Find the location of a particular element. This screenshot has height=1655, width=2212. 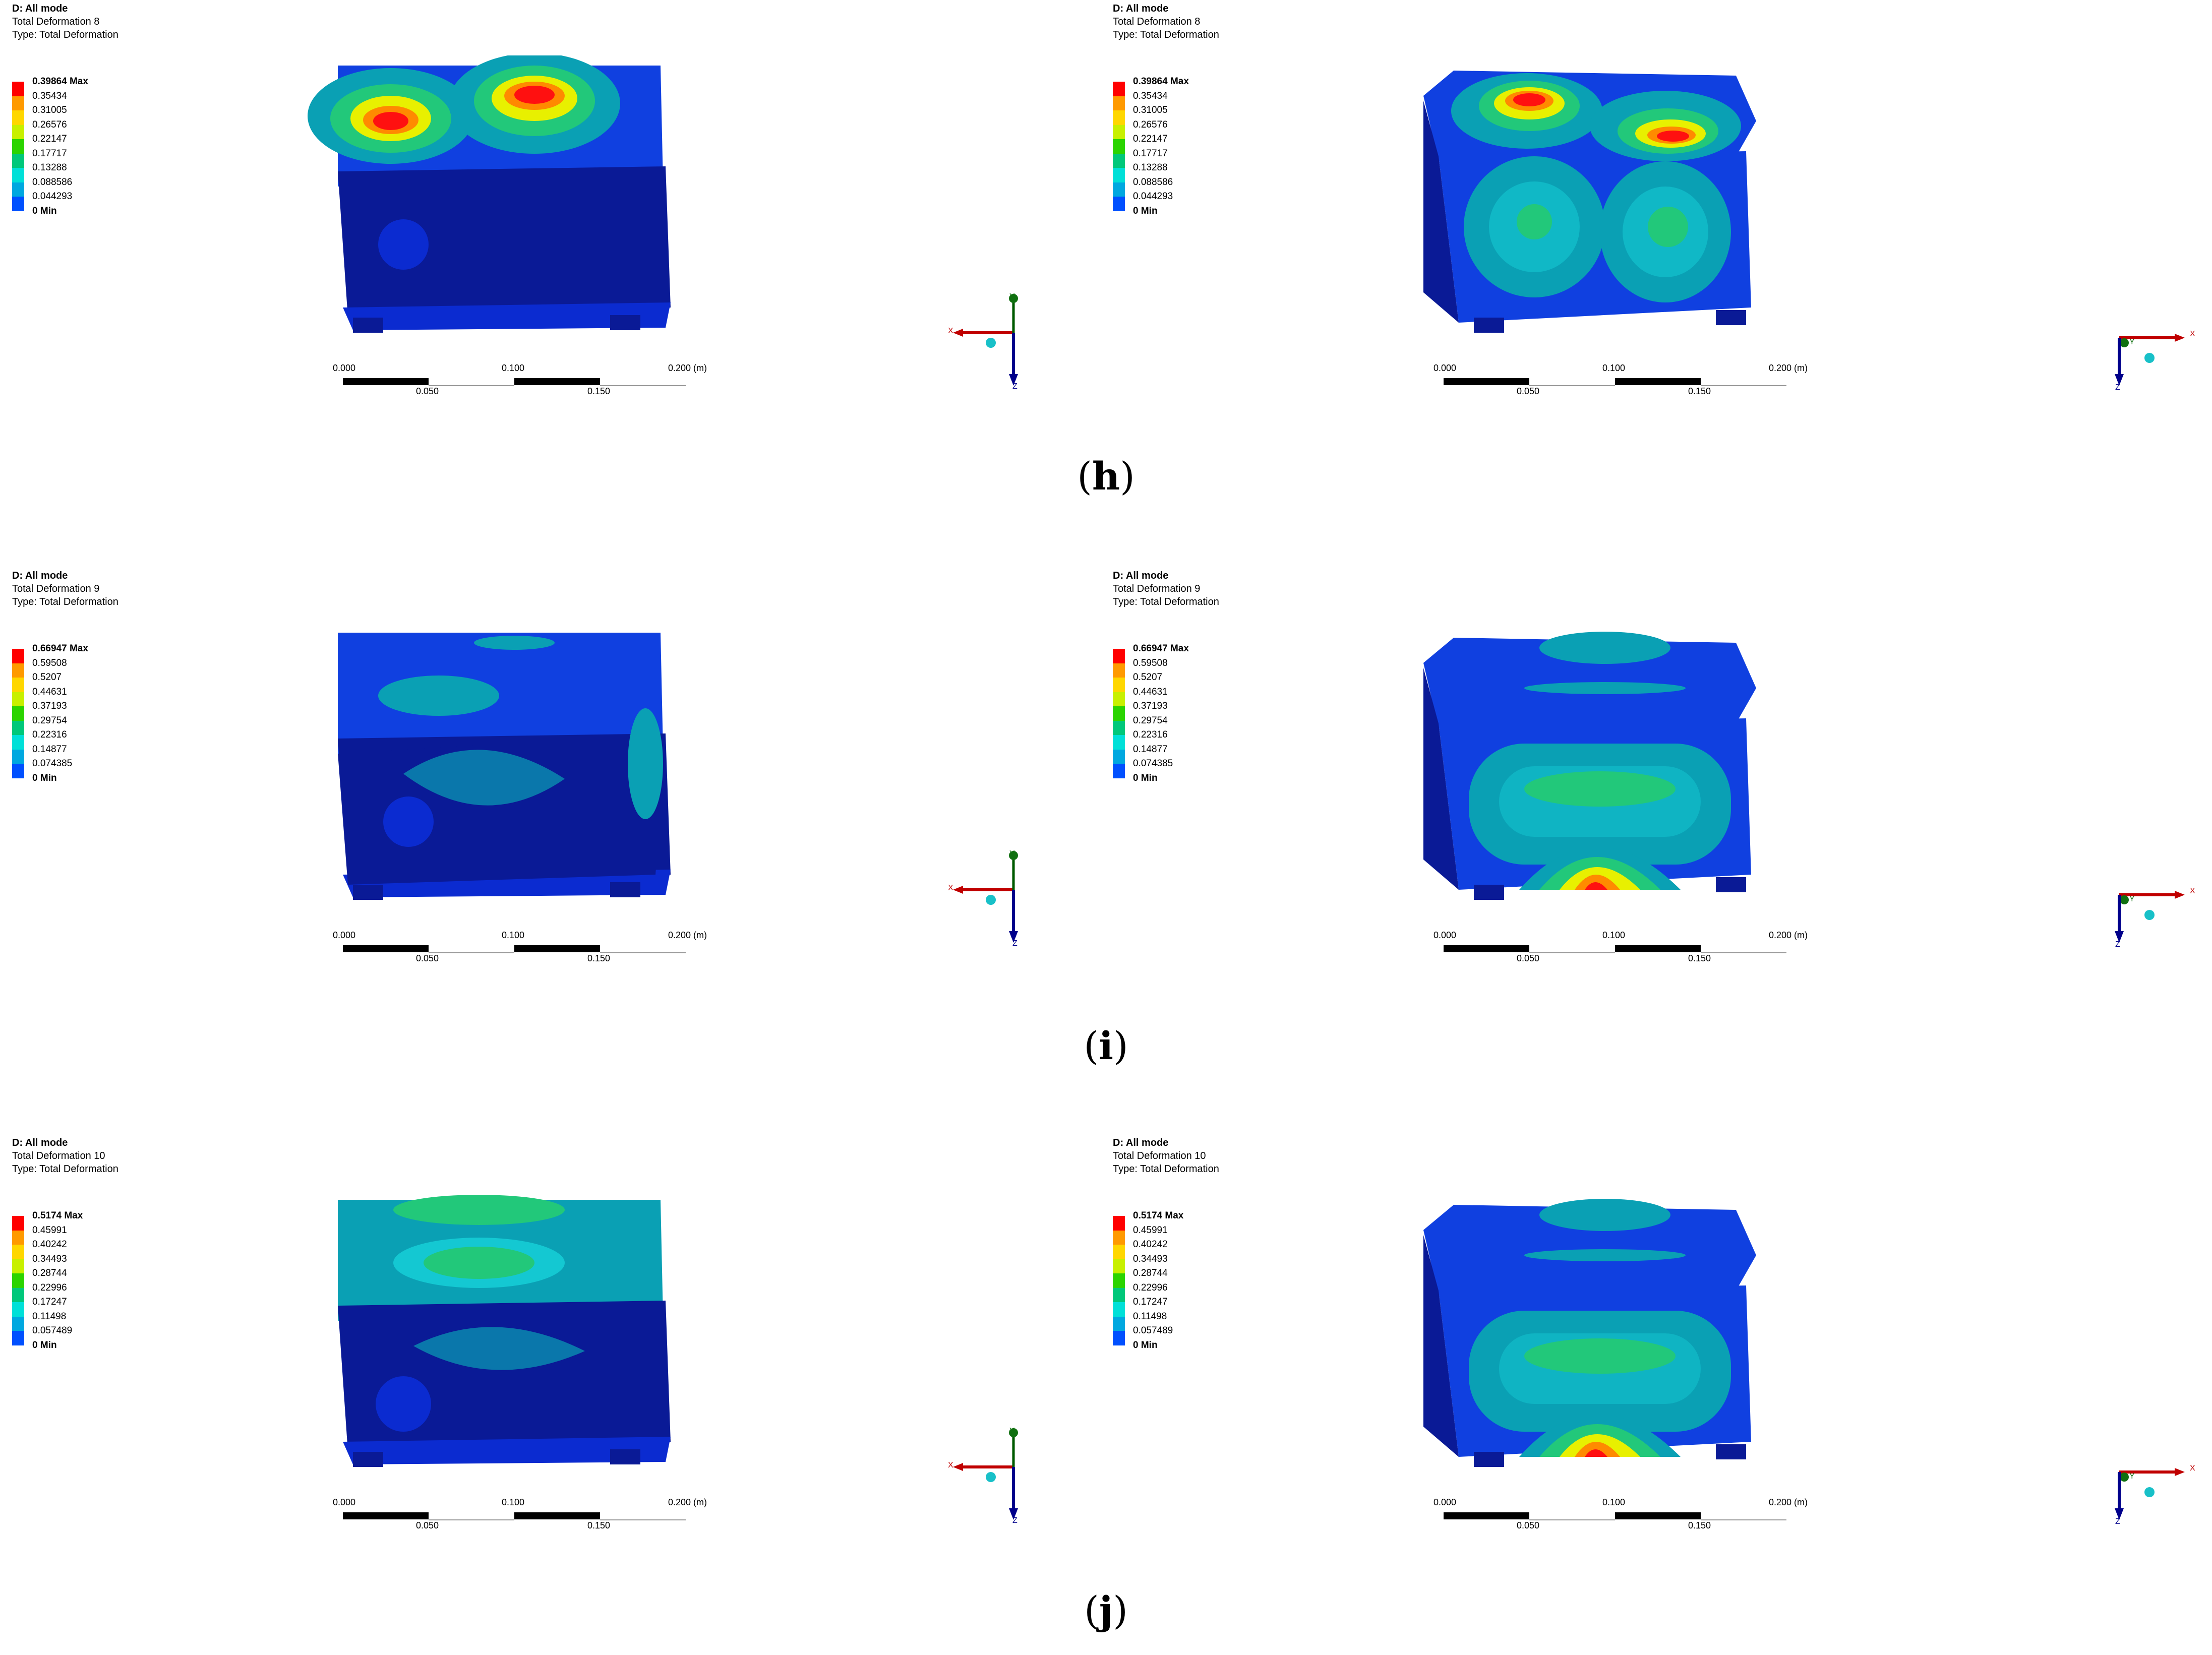

caption-letter: j is located at coordinates (1106, 1610).